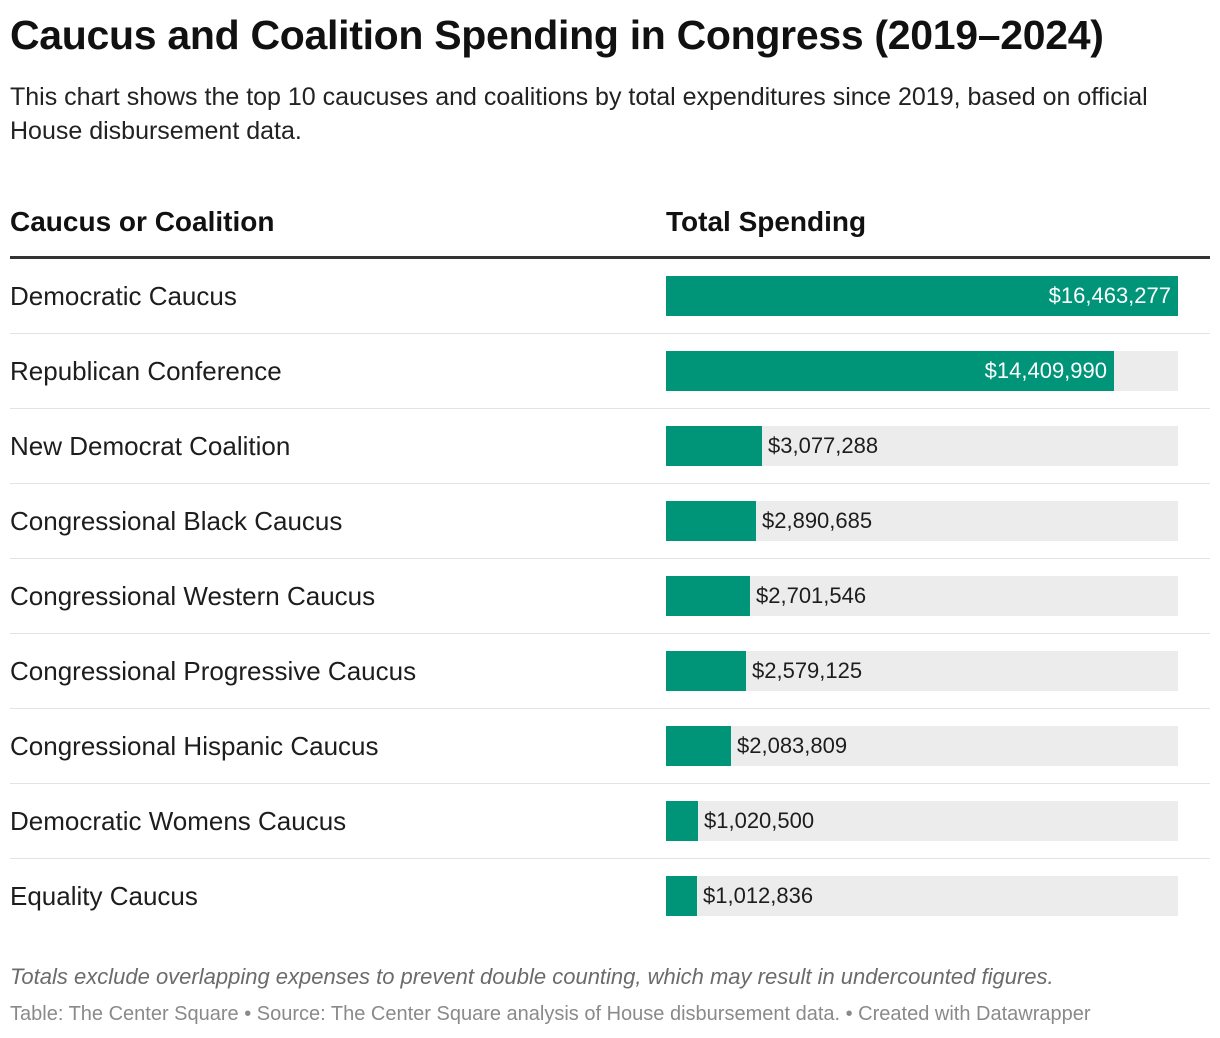 The width and height of the screenshot is (1220, 1038). Describe the element at coordinates (759, 820) in the screenshot. I see `bar-value-label: $1,020,500` at that location.